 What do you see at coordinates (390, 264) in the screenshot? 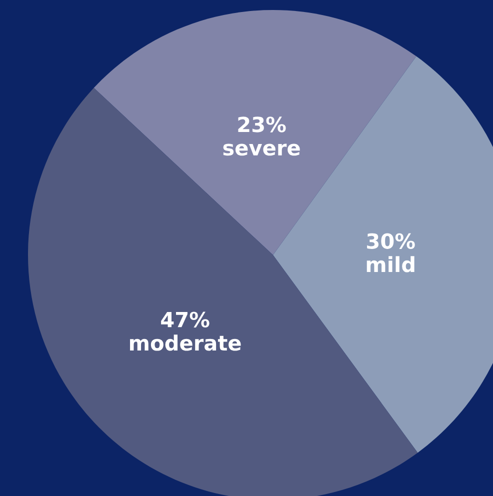
I see `slice-label: mild` at bounding box center [390, 264].